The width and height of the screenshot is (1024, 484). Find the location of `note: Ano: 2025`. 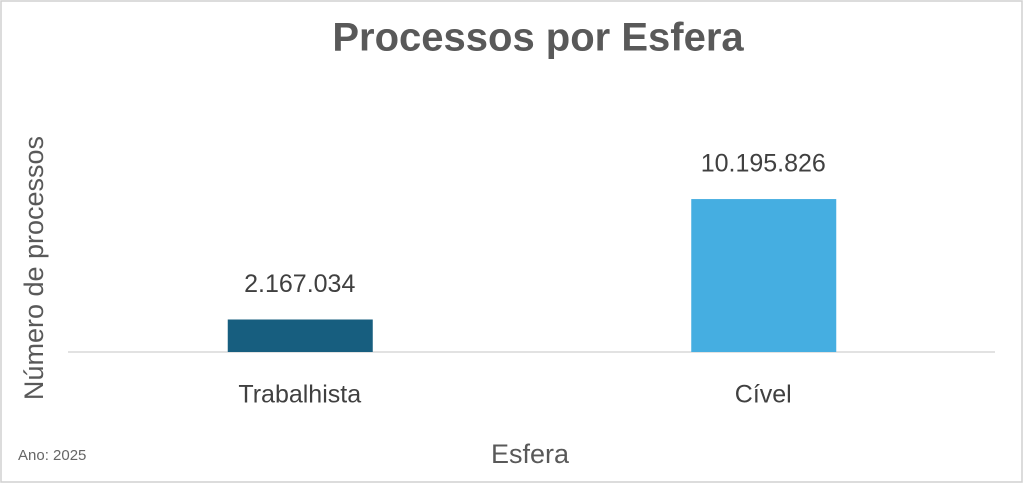

note: Ano: 2025 is located at coordinates (52, 455).